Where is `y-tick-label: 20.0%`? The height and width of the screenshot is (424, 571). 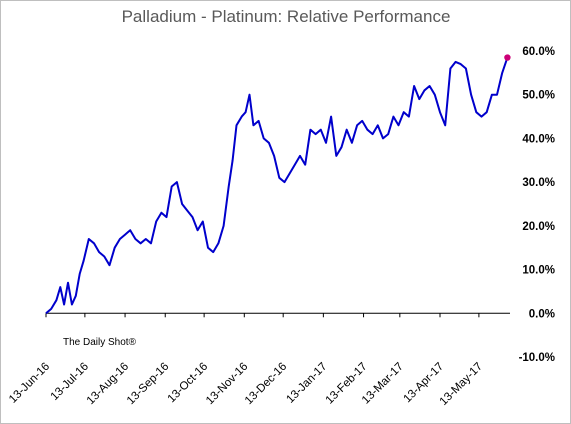 y-tick-label: 20.0% is located at coordinates (538, 227).